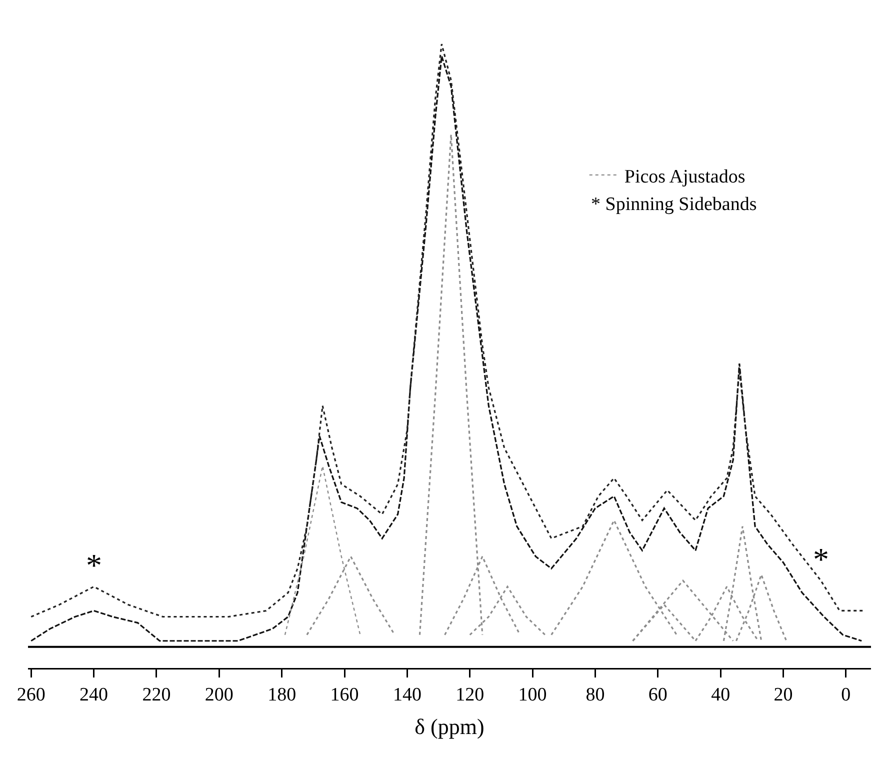  I want to click on x-tick-label: 120, so click(470, 695).